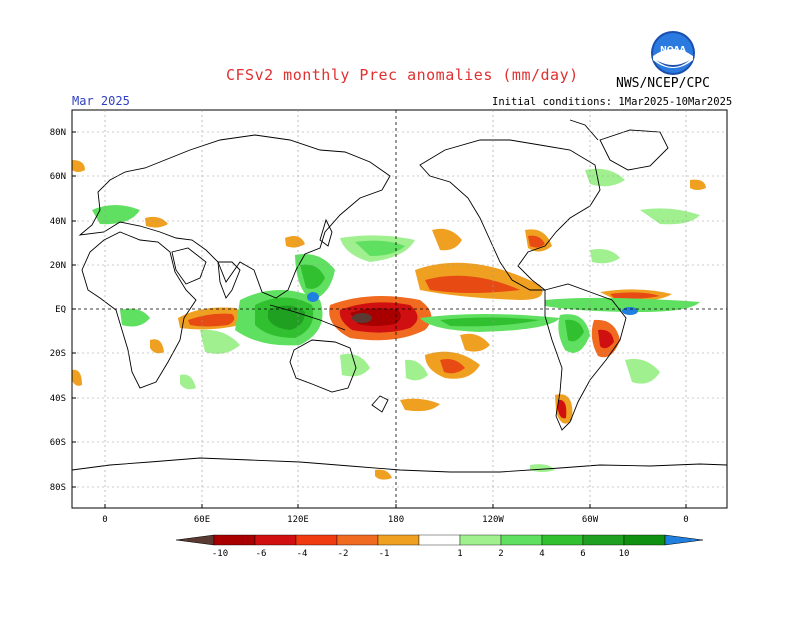 This screenshot has width=800, height=618. I want to click on noaa-logo-icon: NOAA, so click(673, 53).